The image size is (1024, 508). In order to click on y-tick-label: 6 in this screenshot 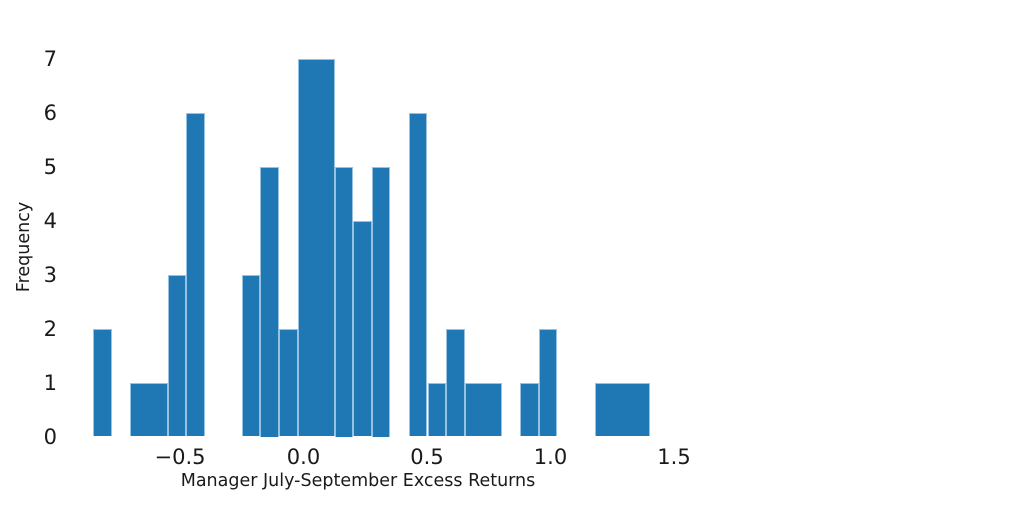, I will do `click(50, 113)`.